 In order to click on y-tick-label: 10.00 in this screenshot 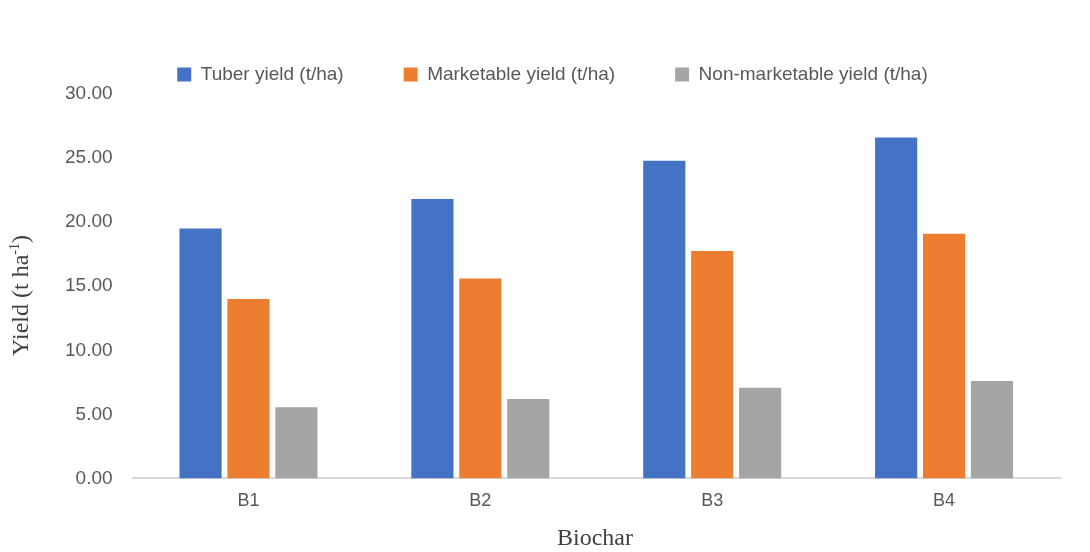, I will do `click(89, 349)`.